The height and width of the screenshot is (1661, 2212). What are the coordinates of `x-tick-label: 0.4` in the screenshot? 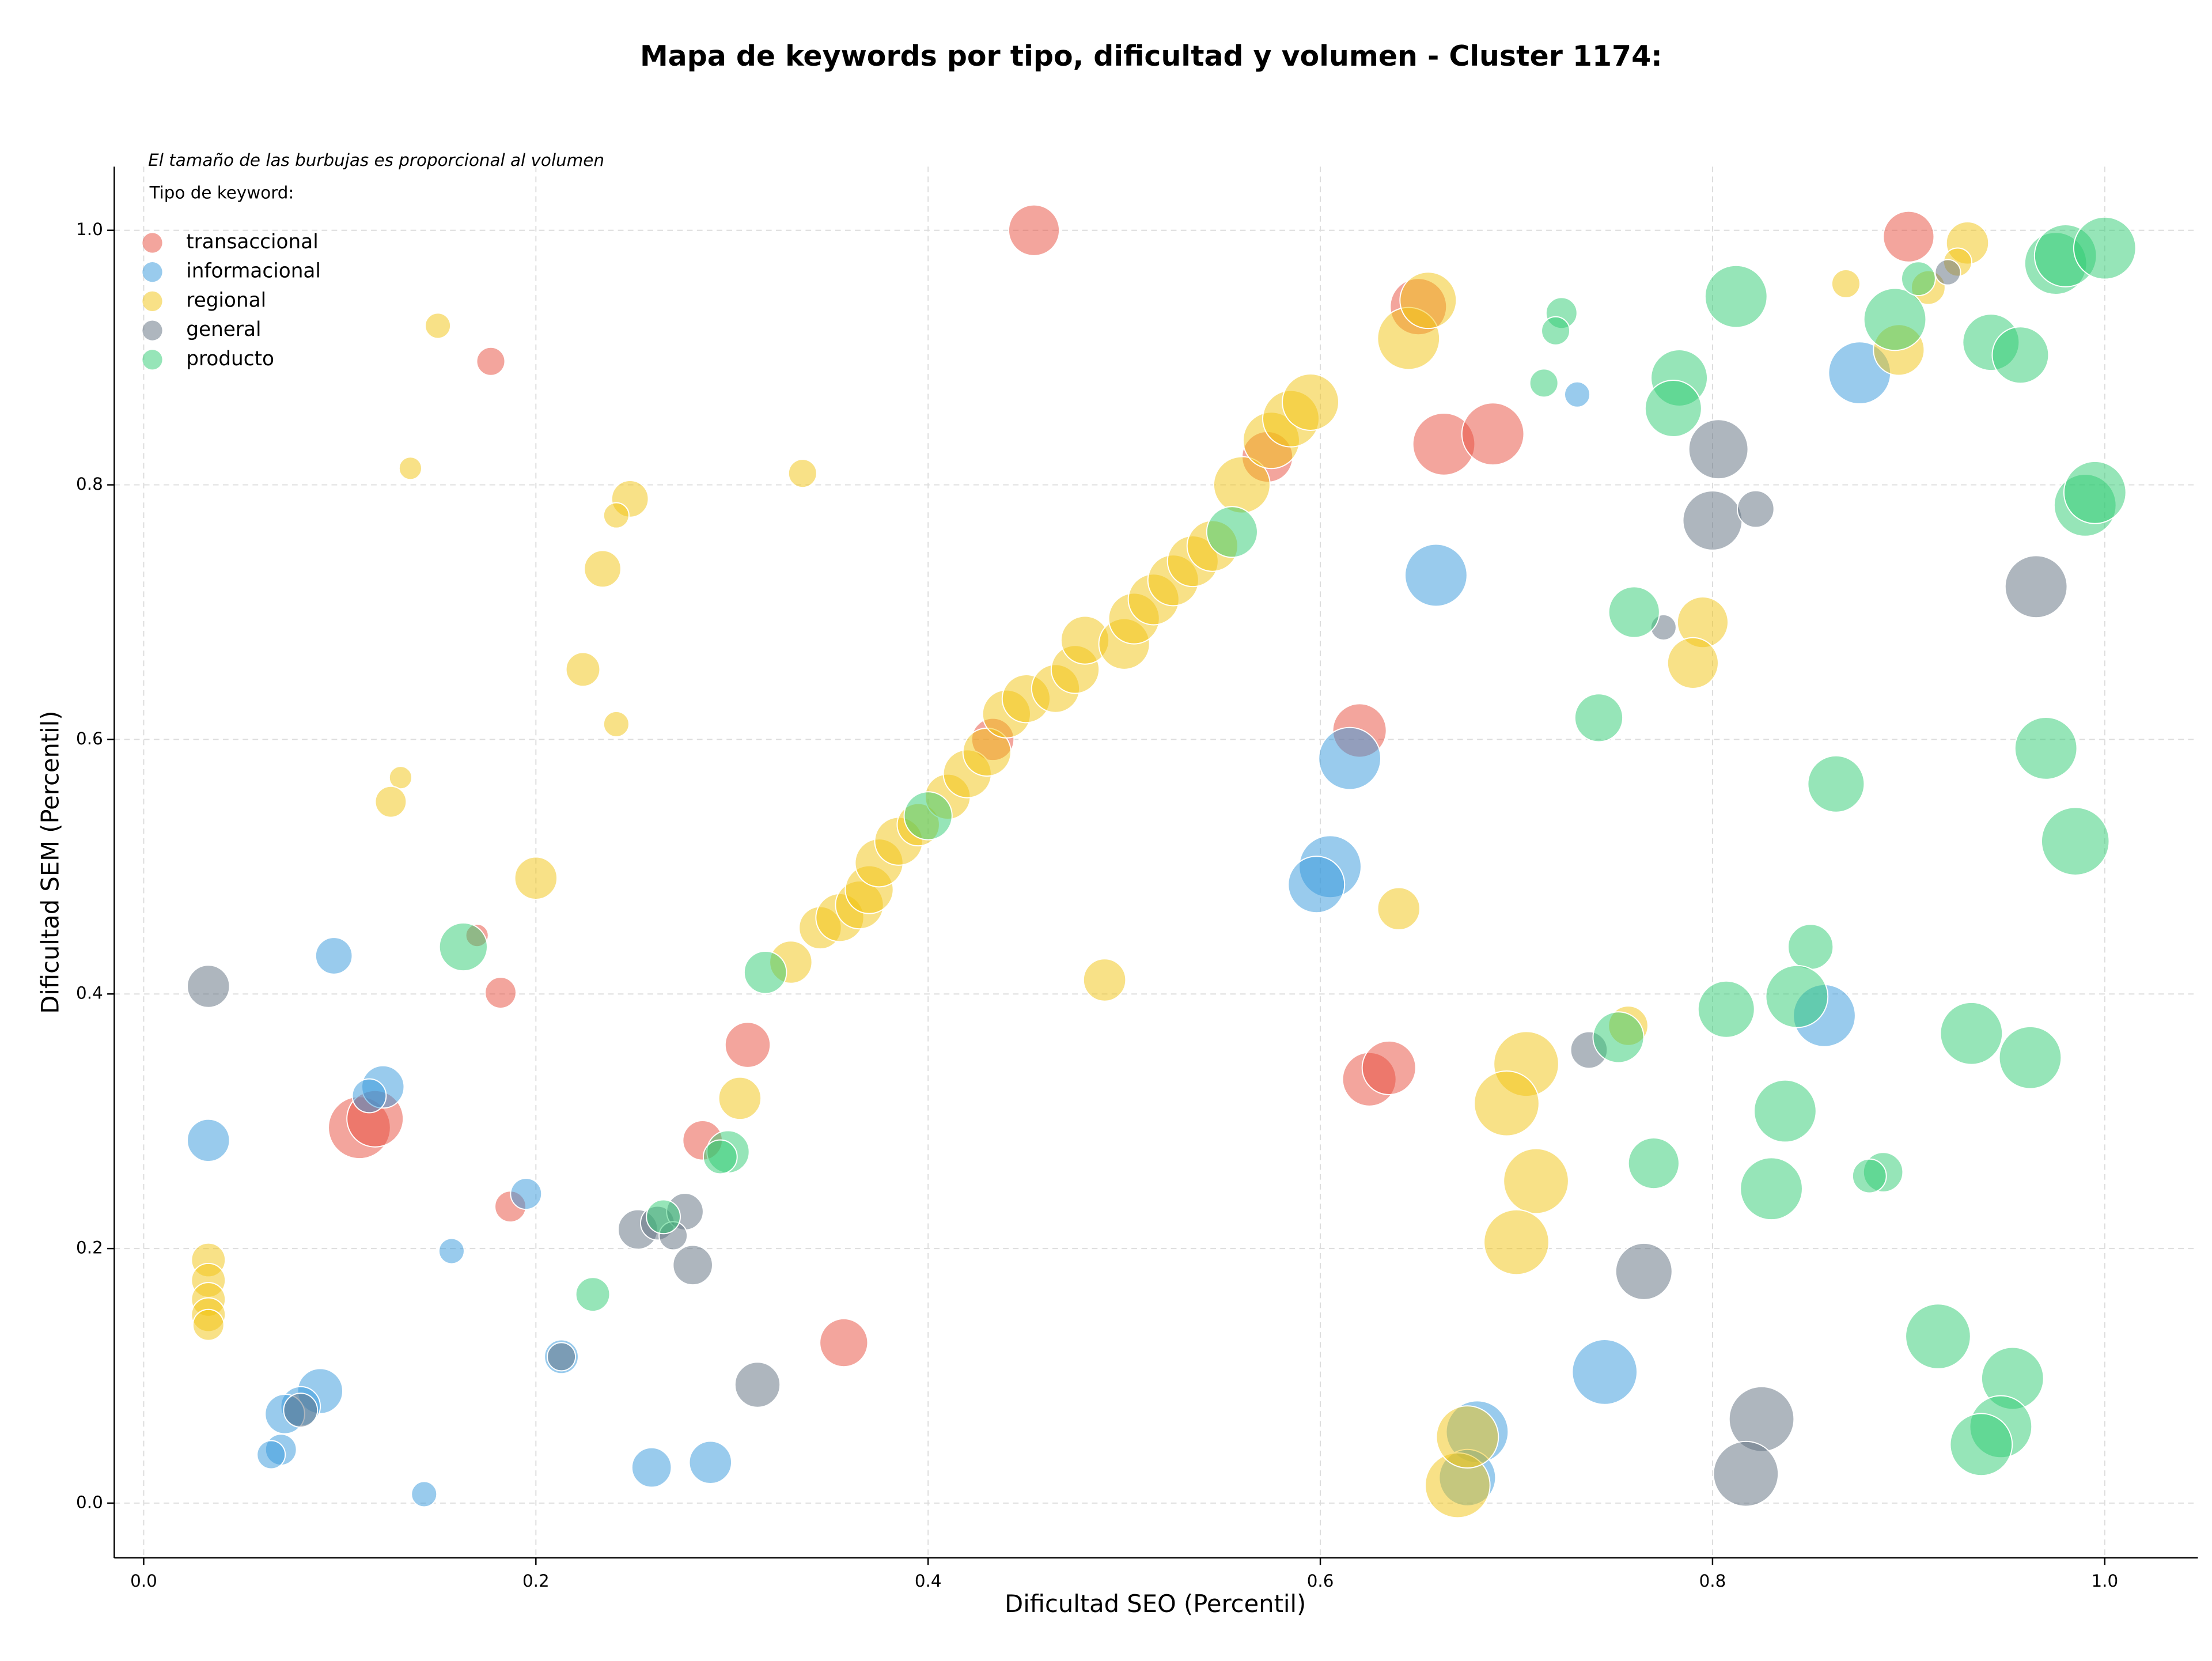 It's located at (928, 1581).